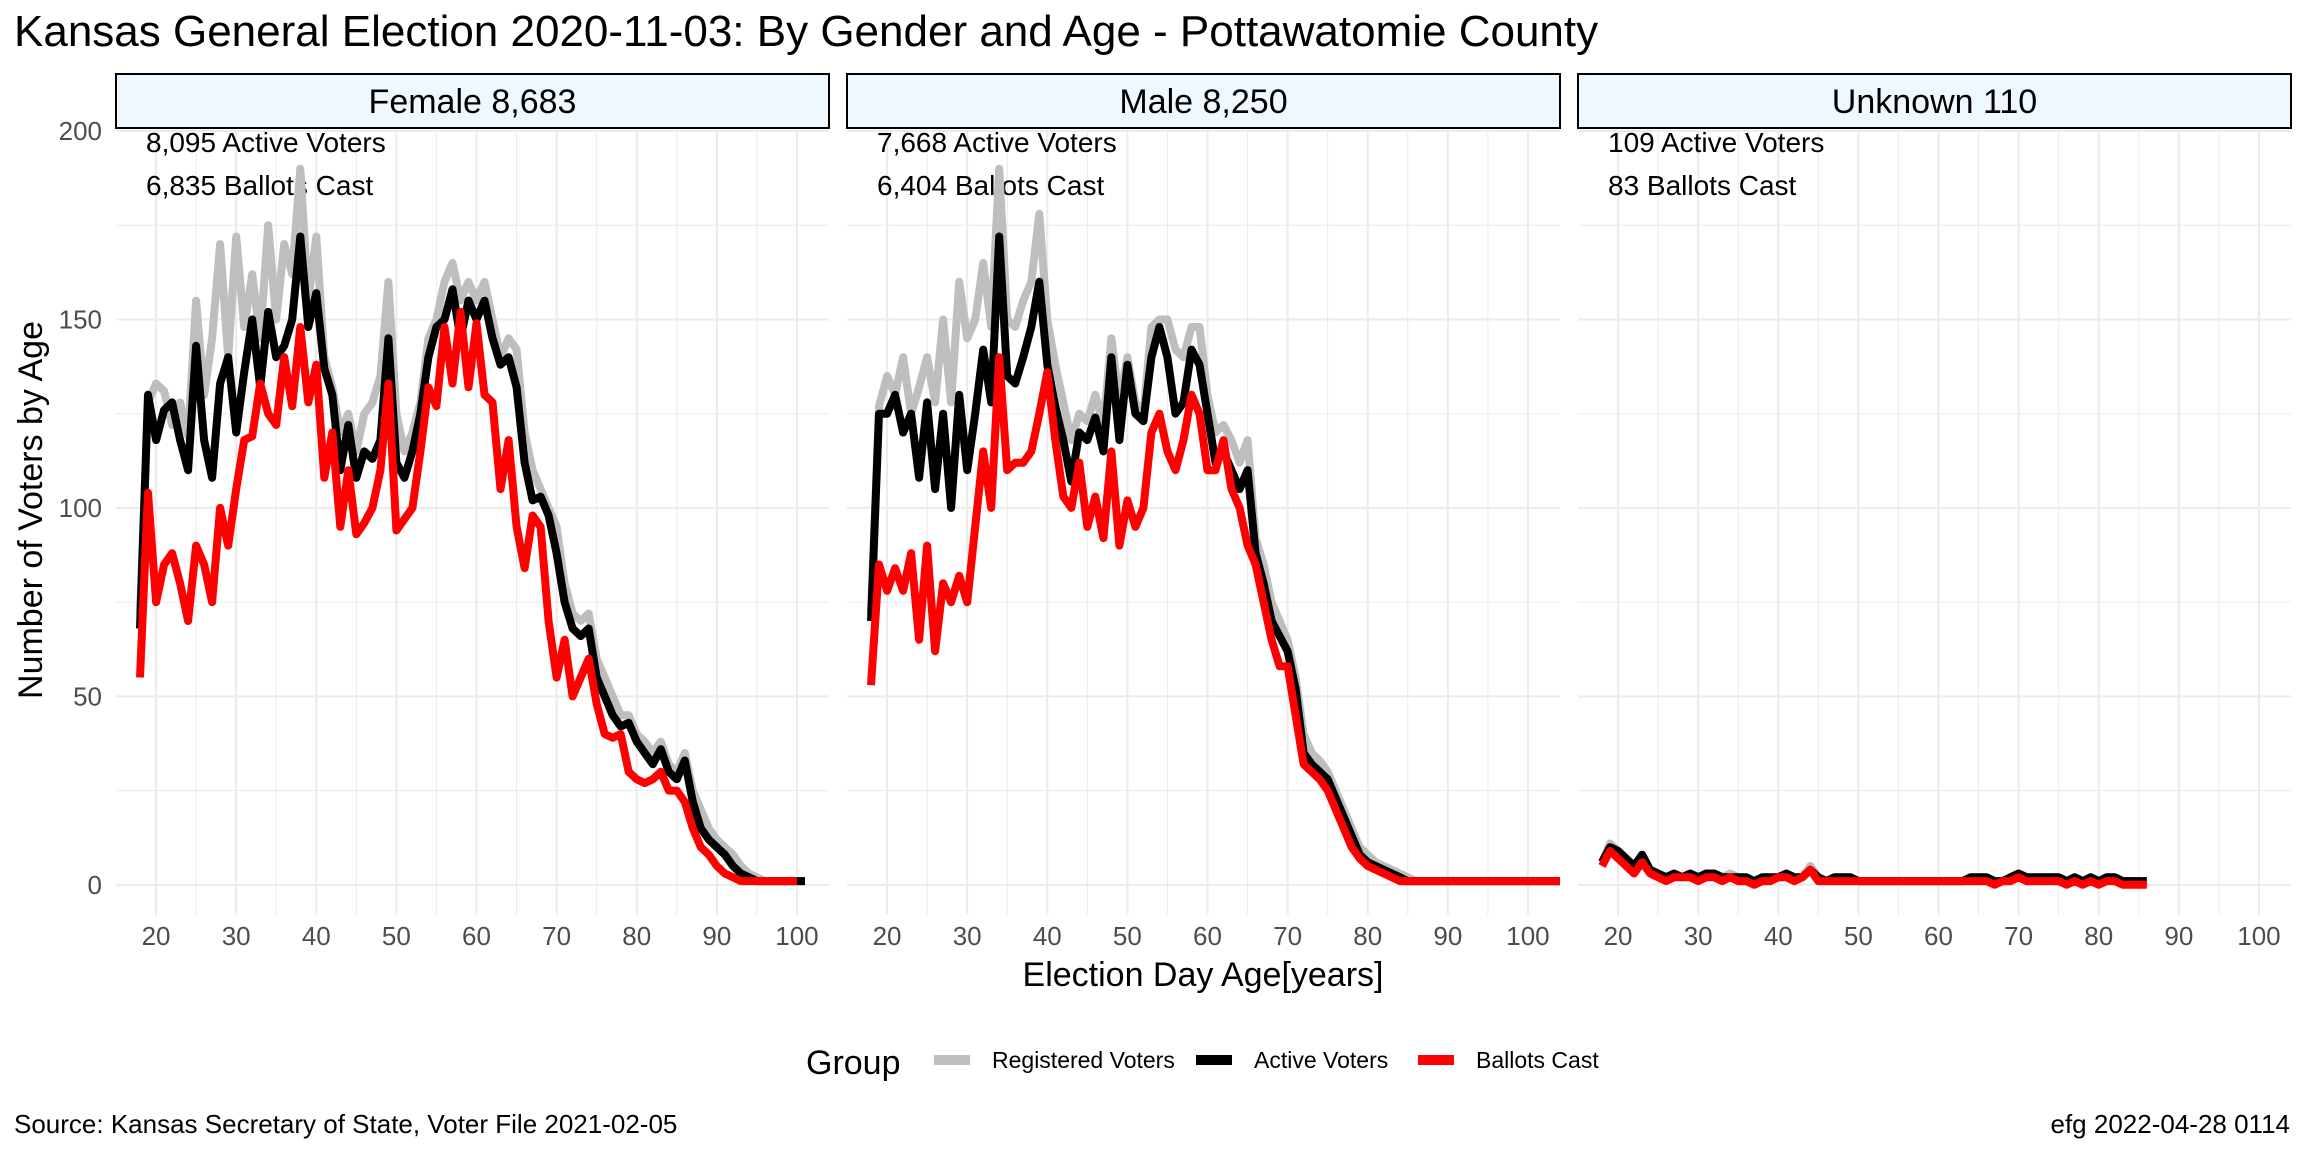  What do you see at coordinates (1203, 975) in the screenshot?
I see `x-axis-title: Election Day Age[years]` at bounding box center [1203, 975].